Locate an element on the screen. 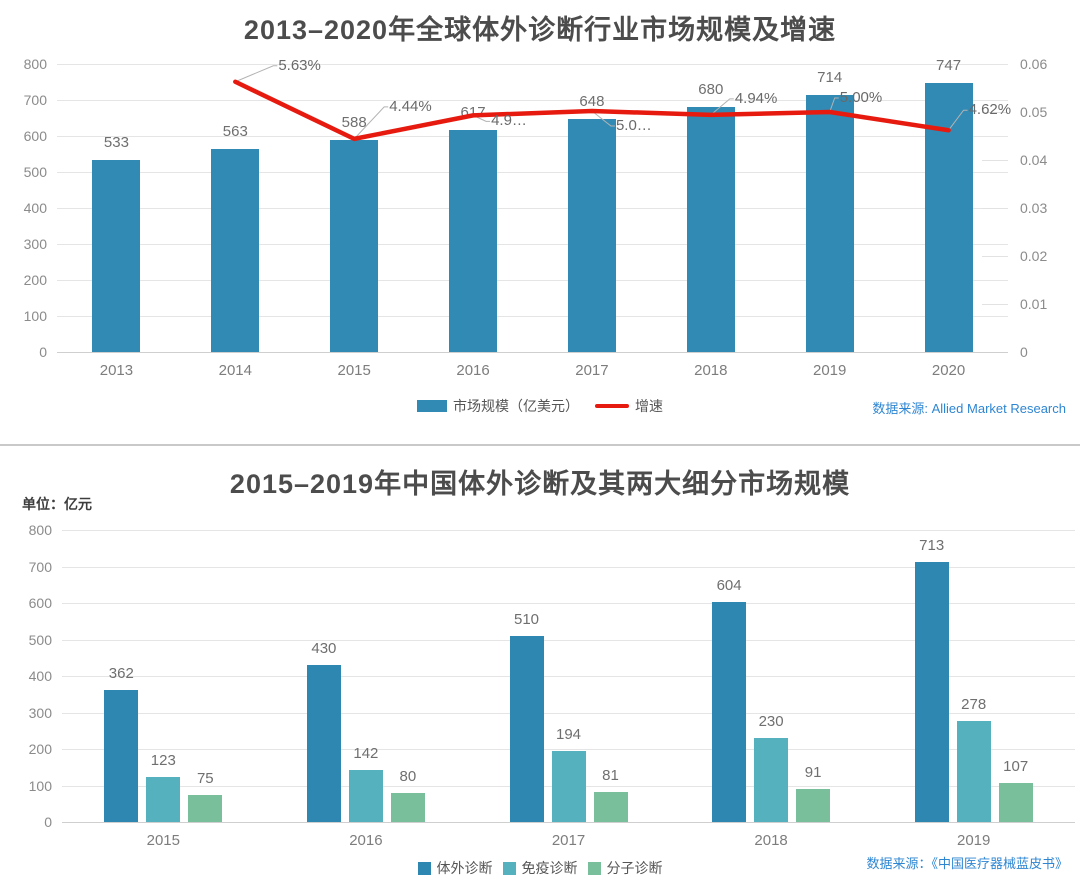 This screenshot has height=893, width=1080. right-axis-tick-label: 0 is located at coordinates (1024, 352).